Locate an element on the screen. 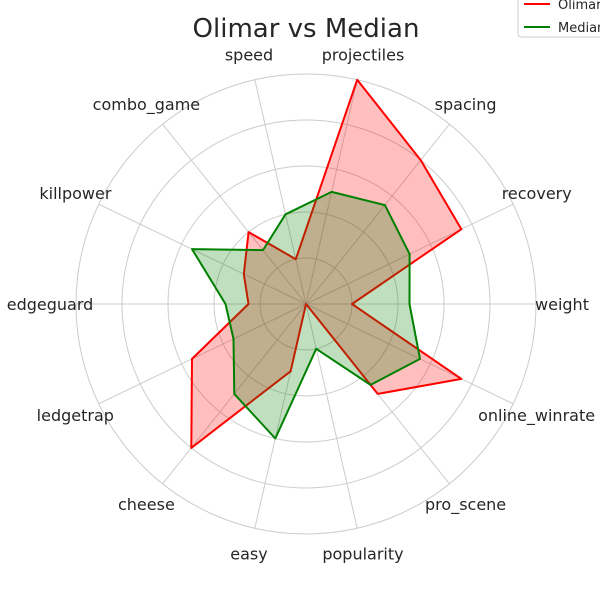  axis-spoke-killpower is located at coordinates (202, 254).